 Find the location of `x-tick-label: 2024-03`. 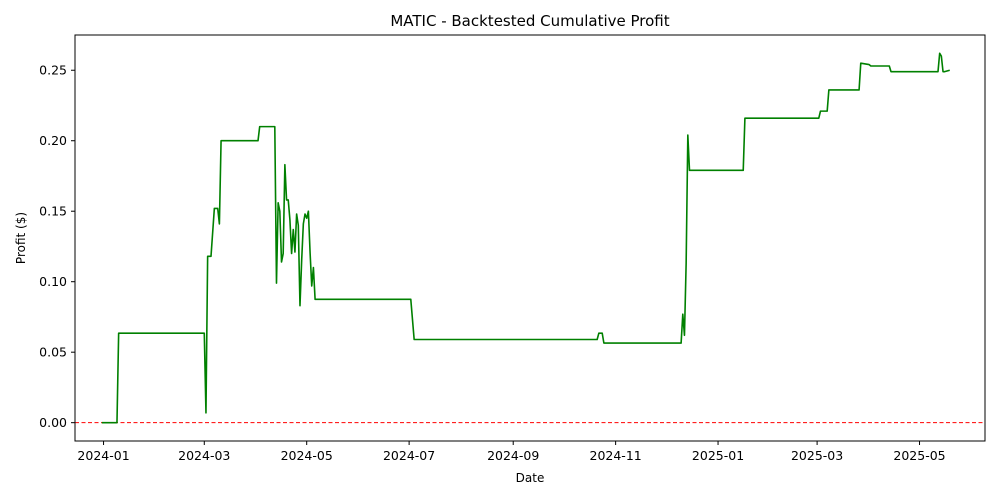

x-tick-label: 2024-03 is located at coordinates (204, 455).